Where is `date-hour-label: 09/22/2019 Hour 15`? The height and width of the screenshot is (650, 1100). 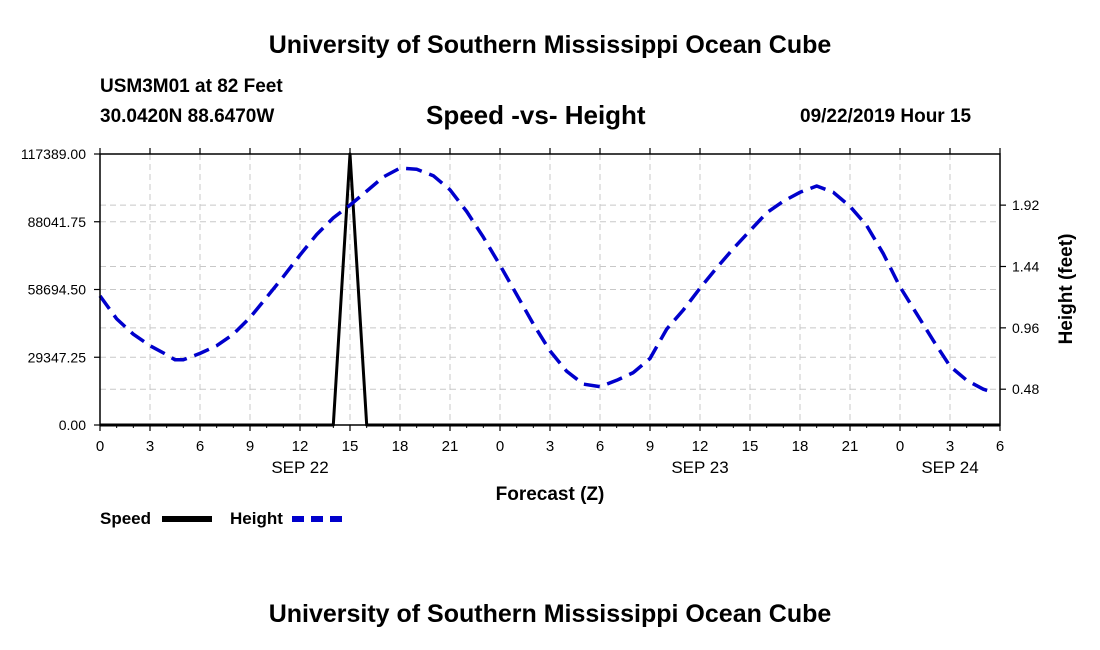
date-hour-label: 09/22/2019 Hour 15 is located at coordinates (886, 116).